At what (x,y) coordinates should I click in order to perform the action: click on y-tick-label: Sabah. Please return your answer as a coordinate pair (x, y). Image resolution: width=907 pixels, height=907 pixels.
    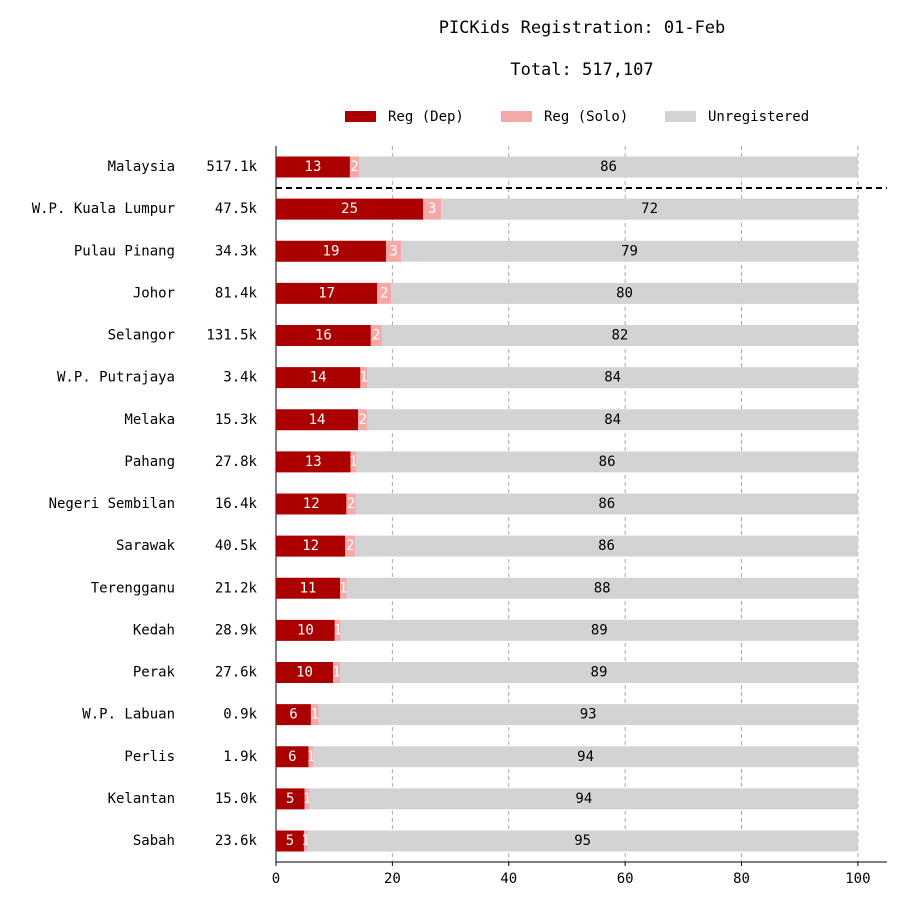
    Looking at the image, I should click on (154, 841).